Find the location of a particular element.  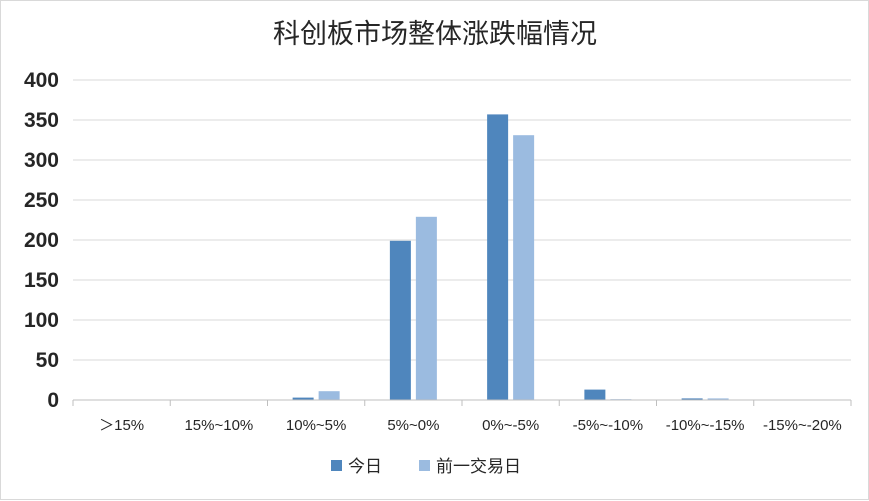

y-tick-label: 400 is located at coordinates (41, 80).